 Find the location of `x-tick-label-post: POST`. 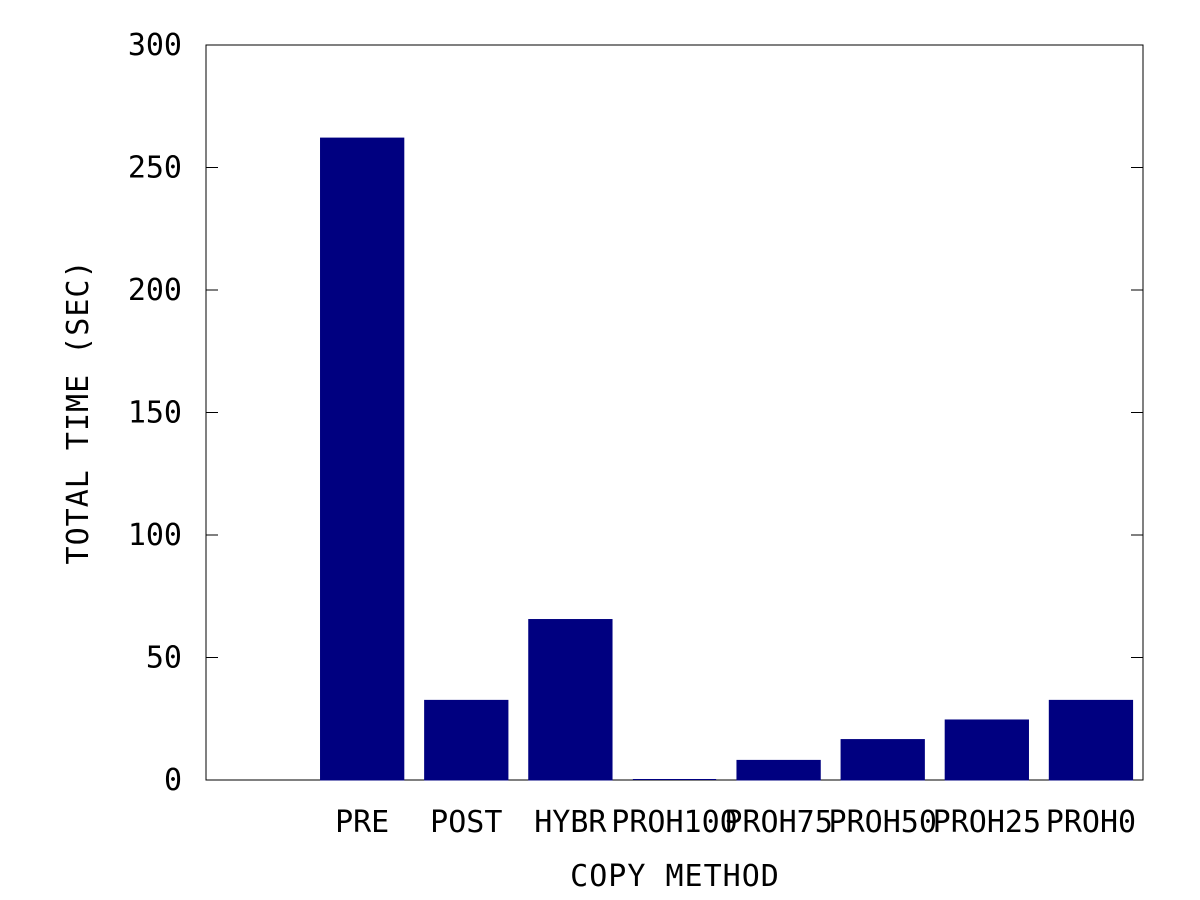

x-tick-label-post: POST is located at coordinates (466, 822).